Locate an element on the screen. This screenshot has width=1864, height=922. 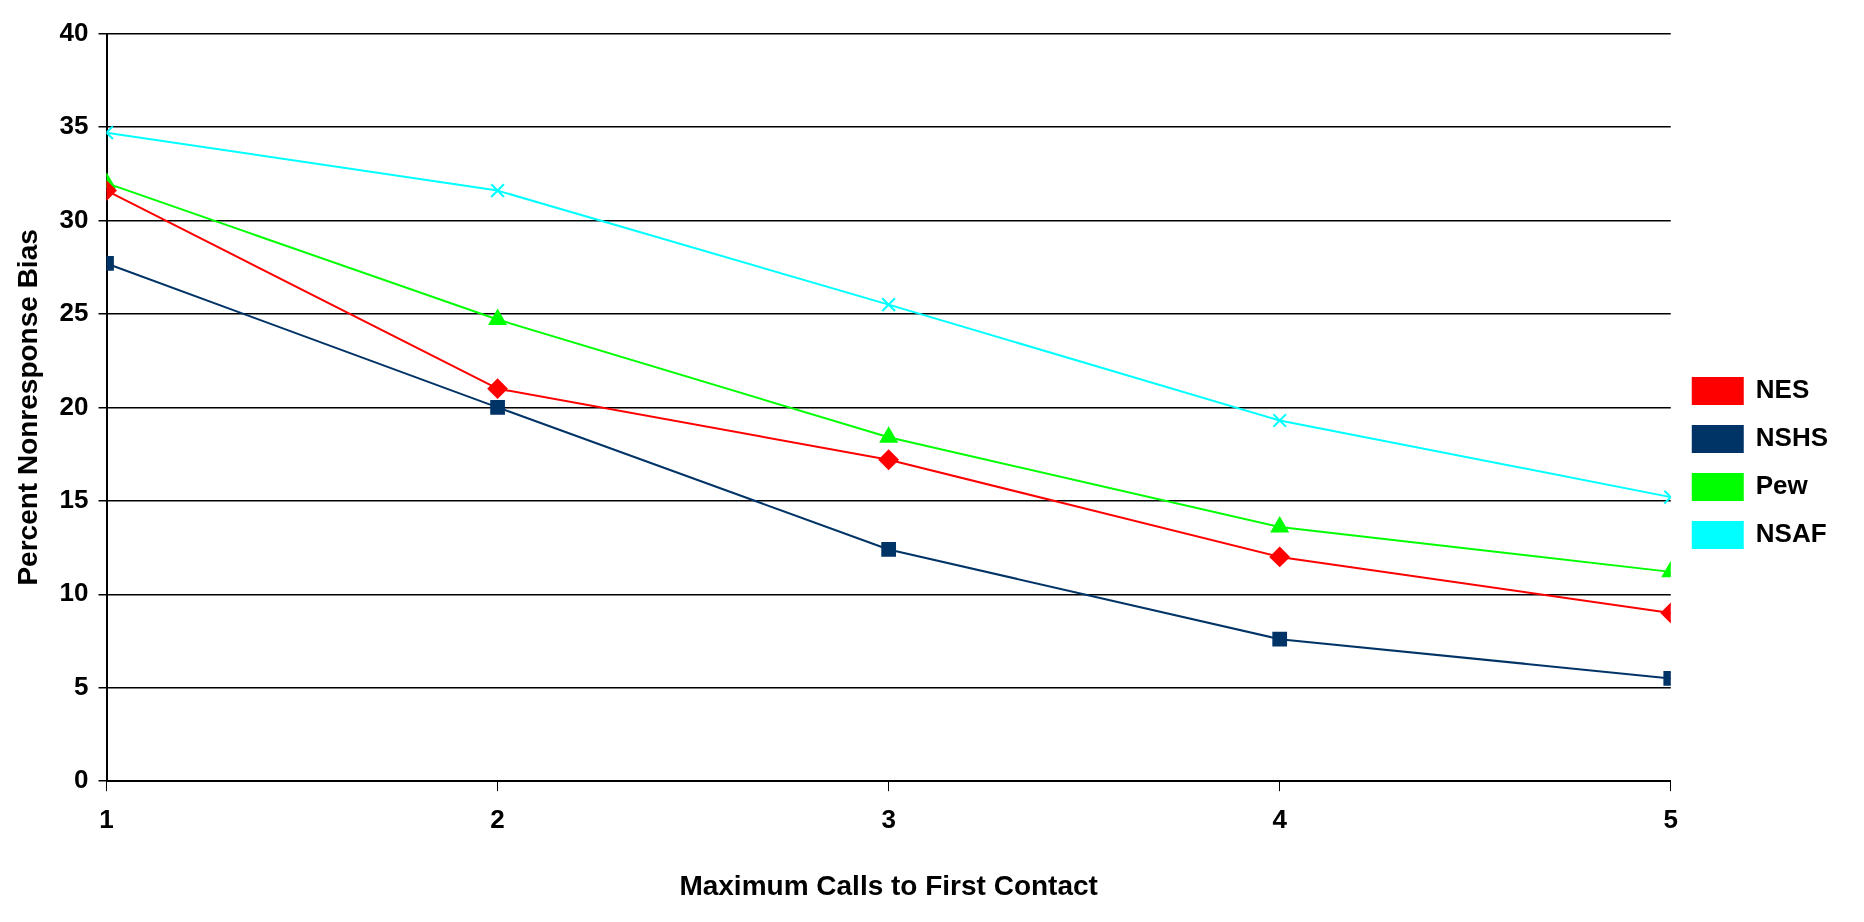
legend-label: NES is located at coordinates (1782, 389).